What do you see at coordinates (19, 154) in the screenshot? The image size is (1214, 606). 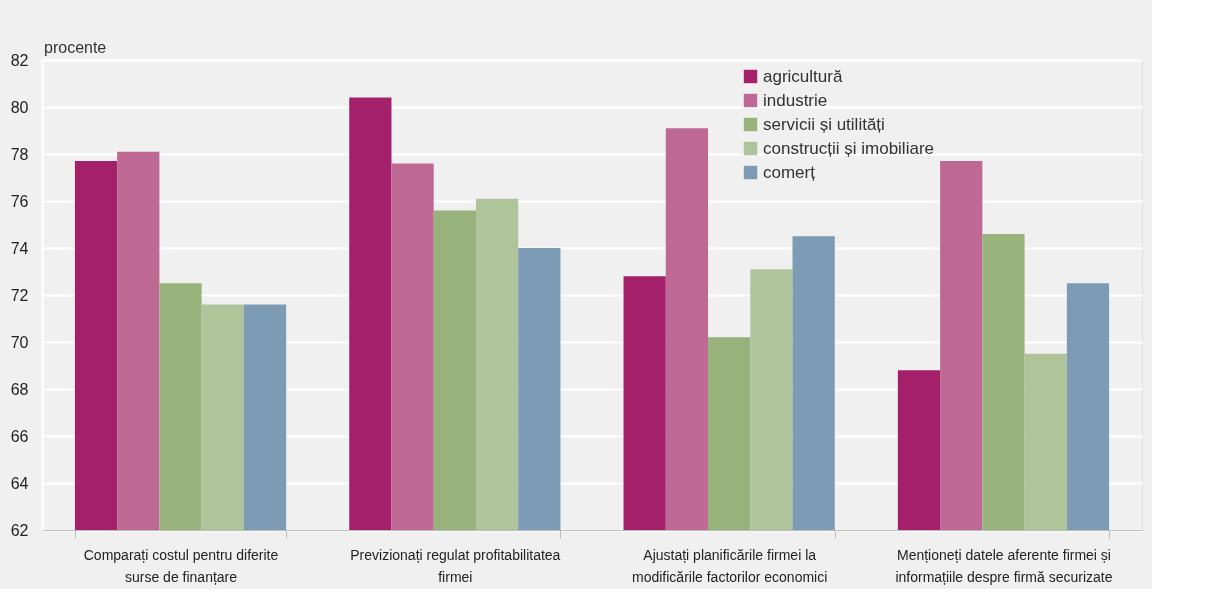 I see `y-tick-label: 78` at bounding box center [19, 154].